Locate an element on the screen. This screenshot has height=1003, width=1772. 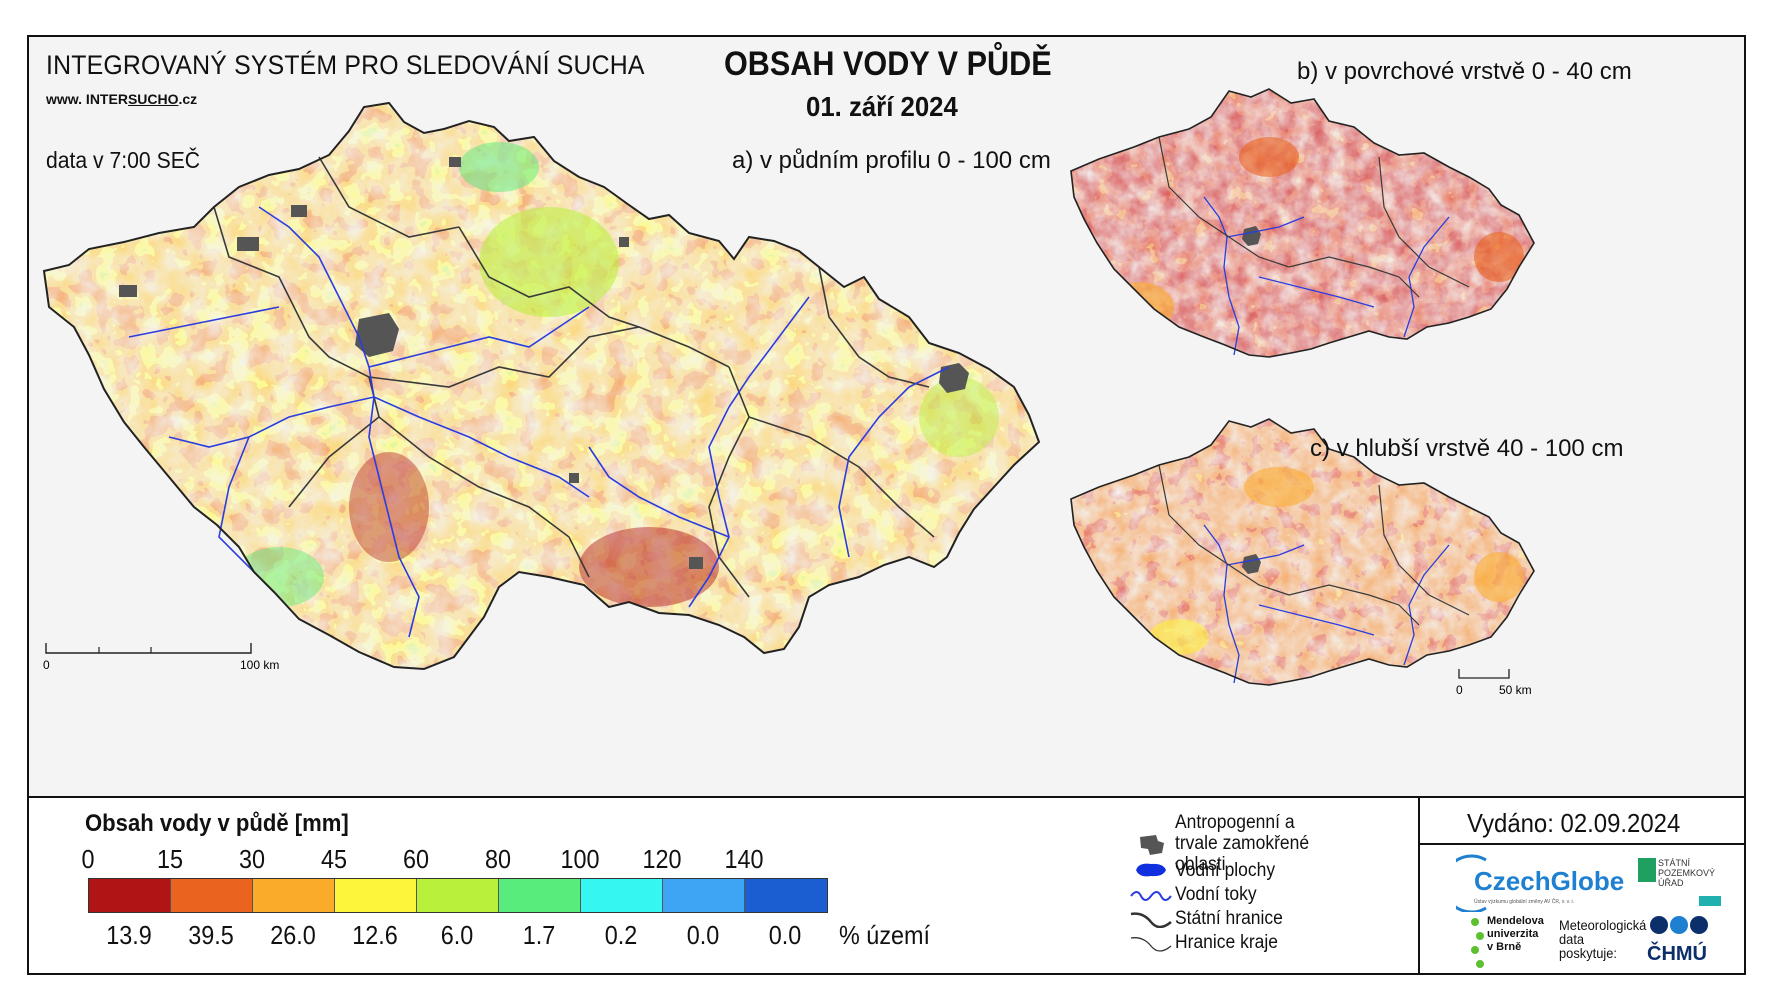
main-title: OBSAH VODY V PŮDĚ is located at coordinates (888, 64).